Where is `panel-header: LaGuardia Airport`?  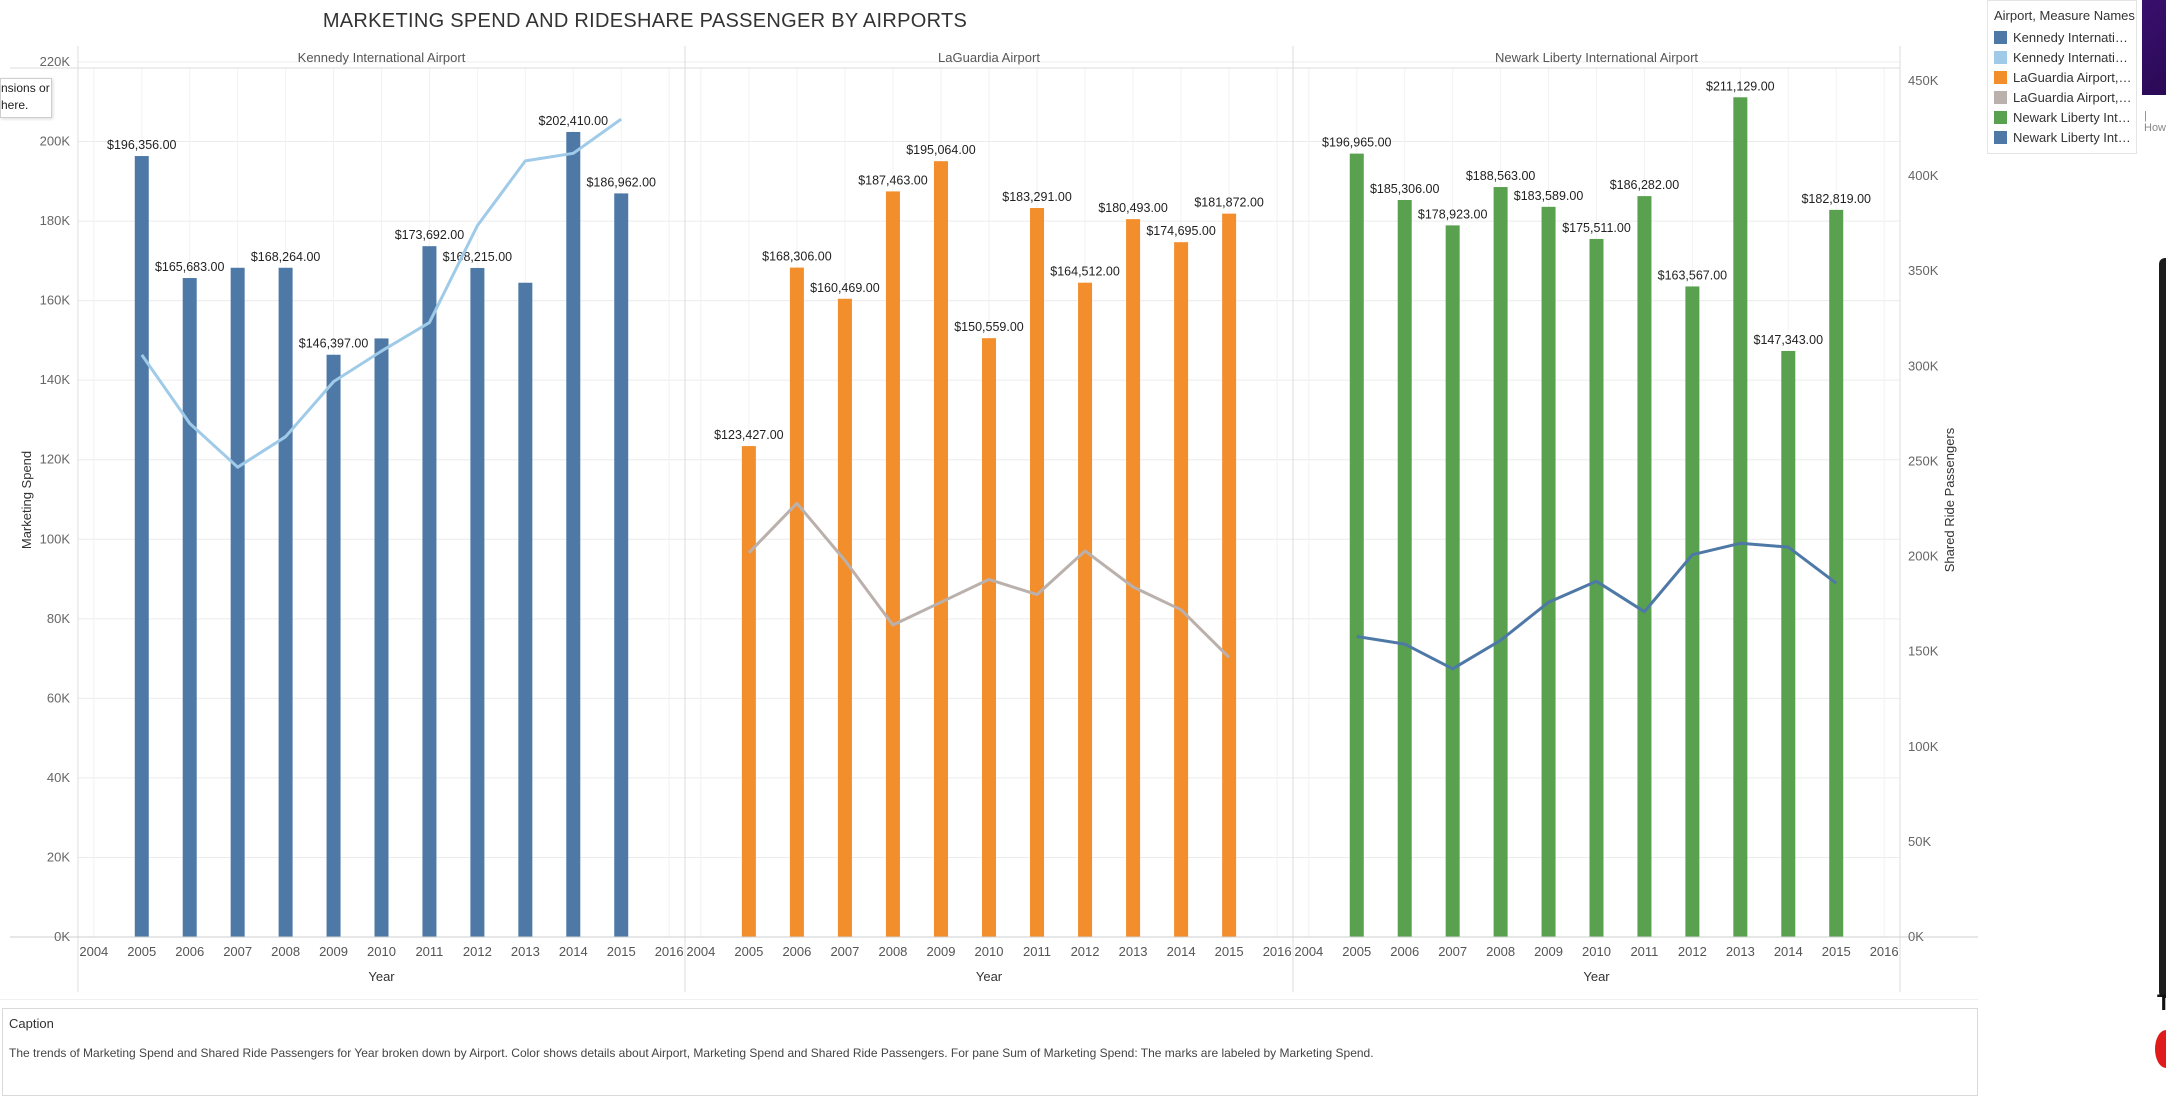 panel-header: LaGuardia Airport is located at coordinates (989, 57).